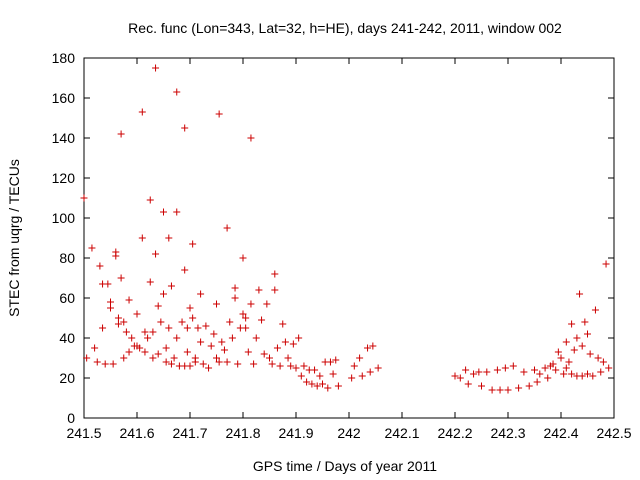 The width and height of the screenshot is (640, 480). Describe the element at coordinates (83, 433) in the screenshot. I see `x-tick-label: 241.5` at that location.